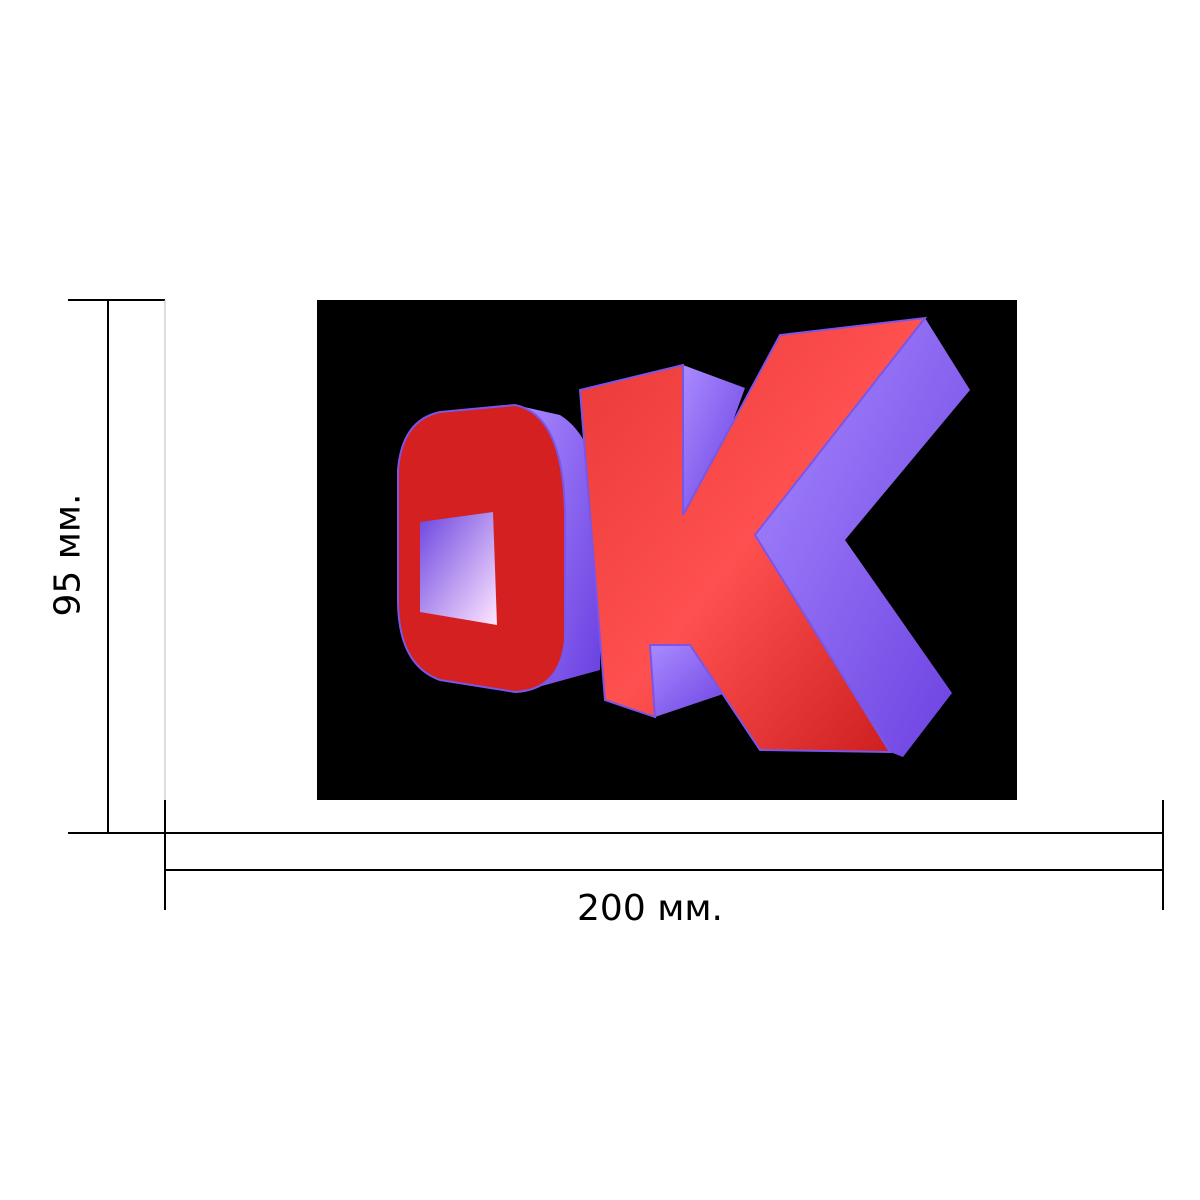 This screenshot has width=1200, height=1200. Describe the element at coordinates (650, 908) in the screenshot. I see `width-dimension-label: 200 мм.` at that location.